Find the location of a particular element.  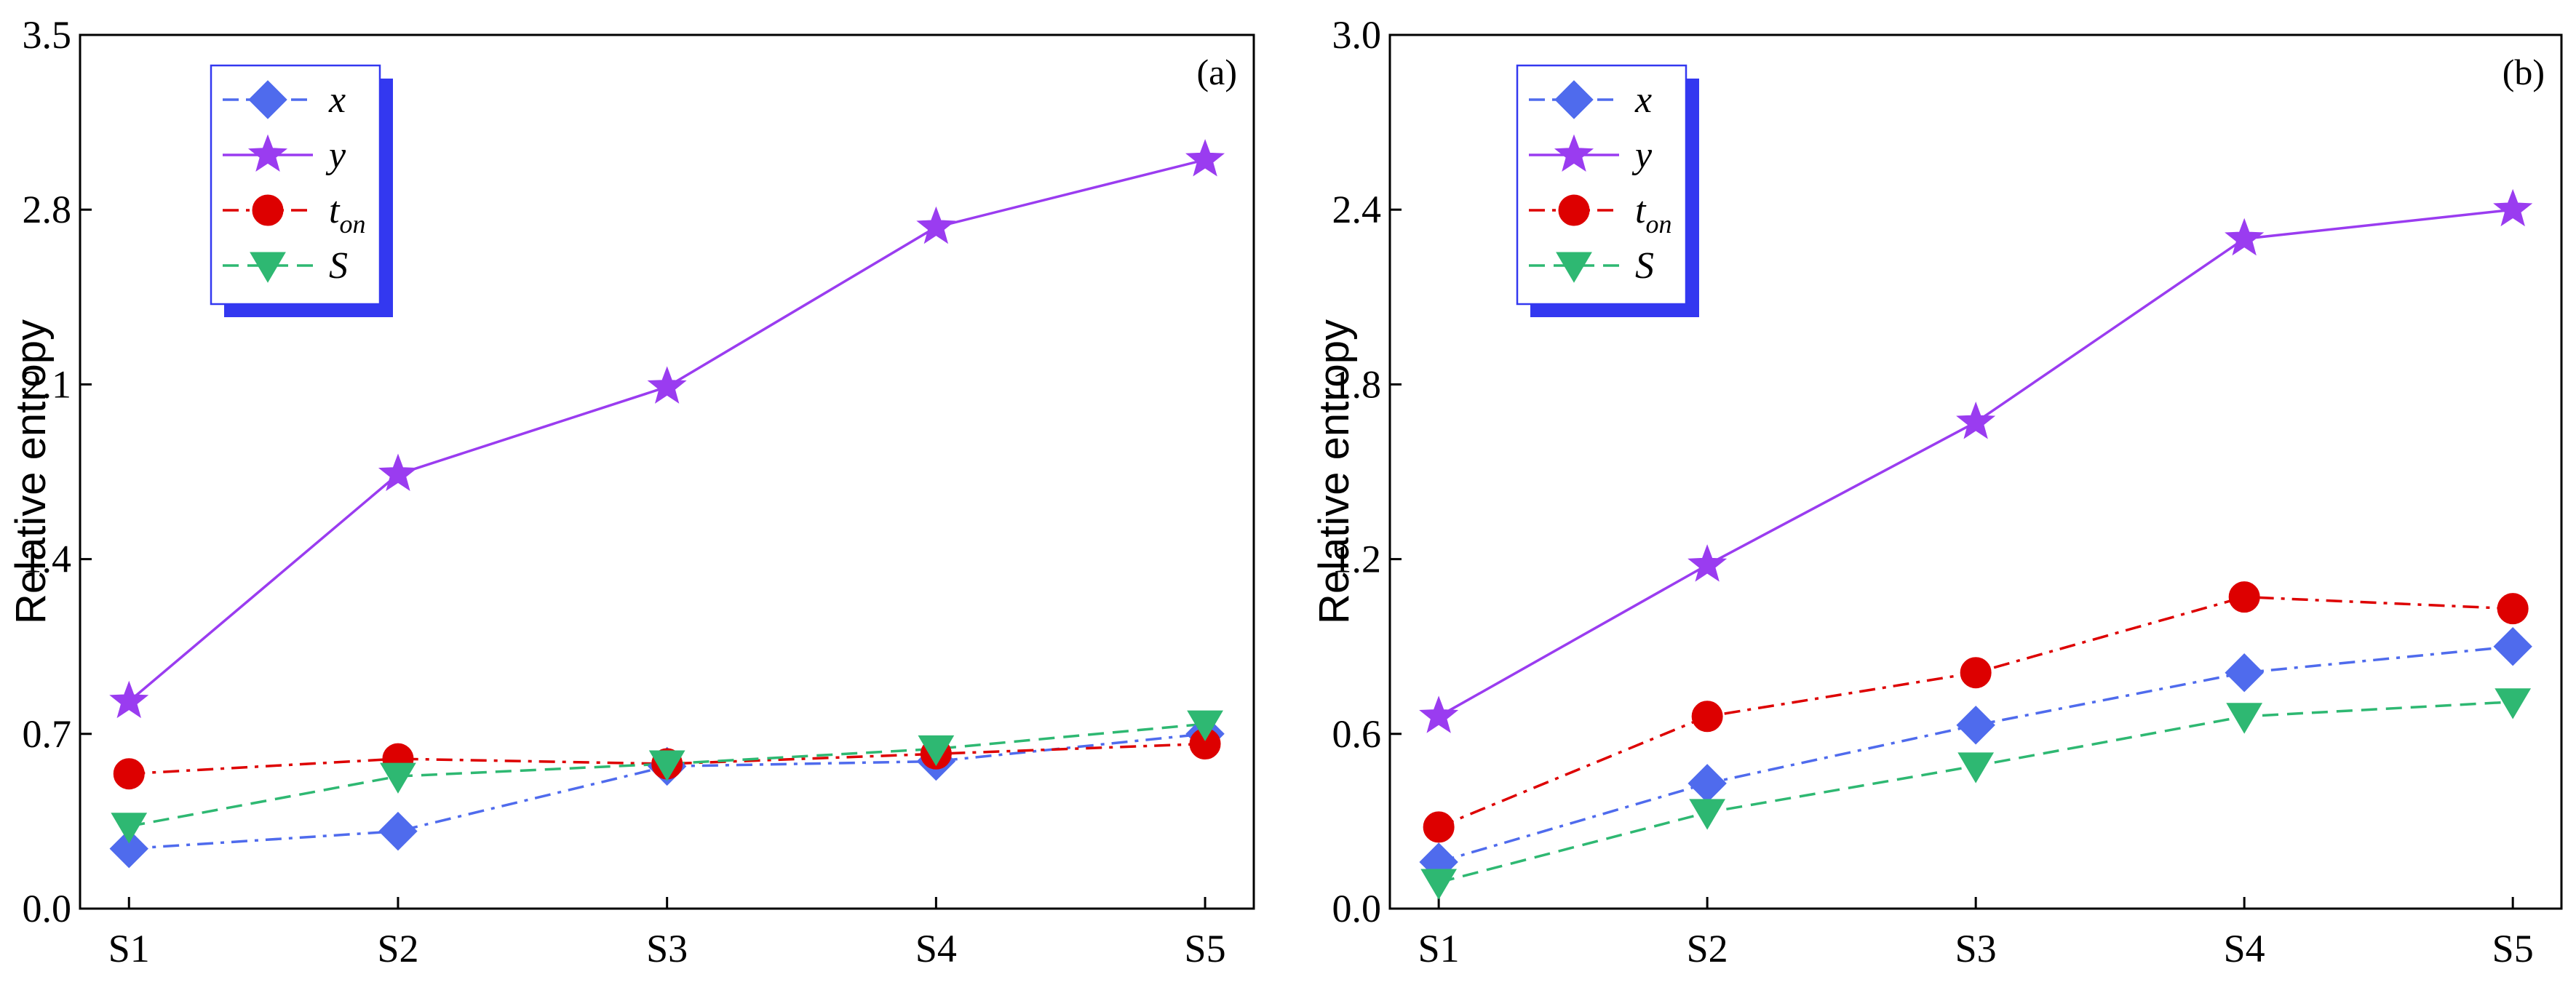

data-point-t_on-s5 is located at coordinates (2513, 609).